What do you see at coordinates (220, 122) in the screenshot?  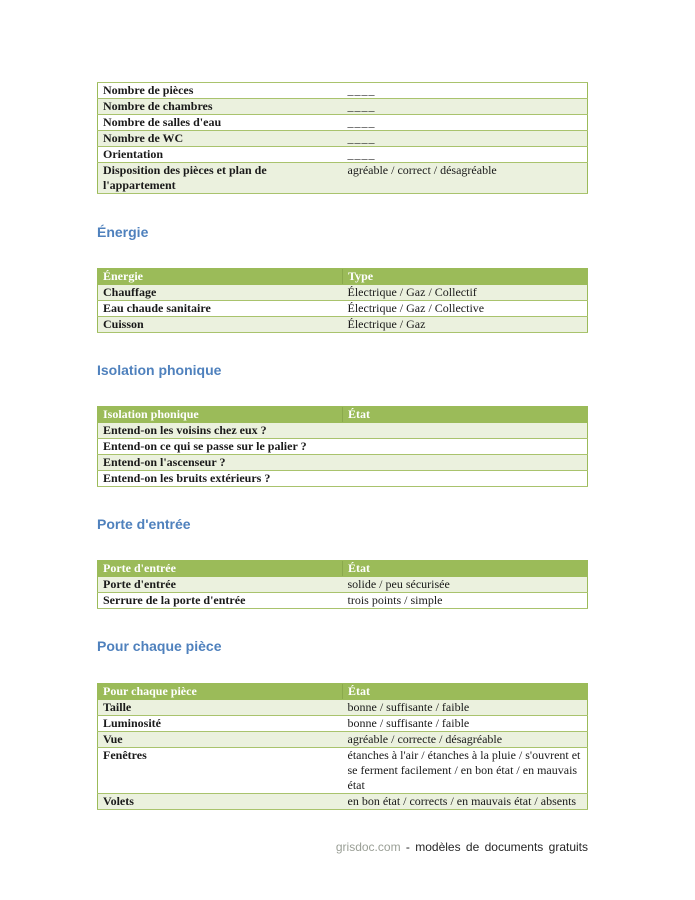 I see `row-label: Nombre de salles d'eau` at bounding box center [220, 122].